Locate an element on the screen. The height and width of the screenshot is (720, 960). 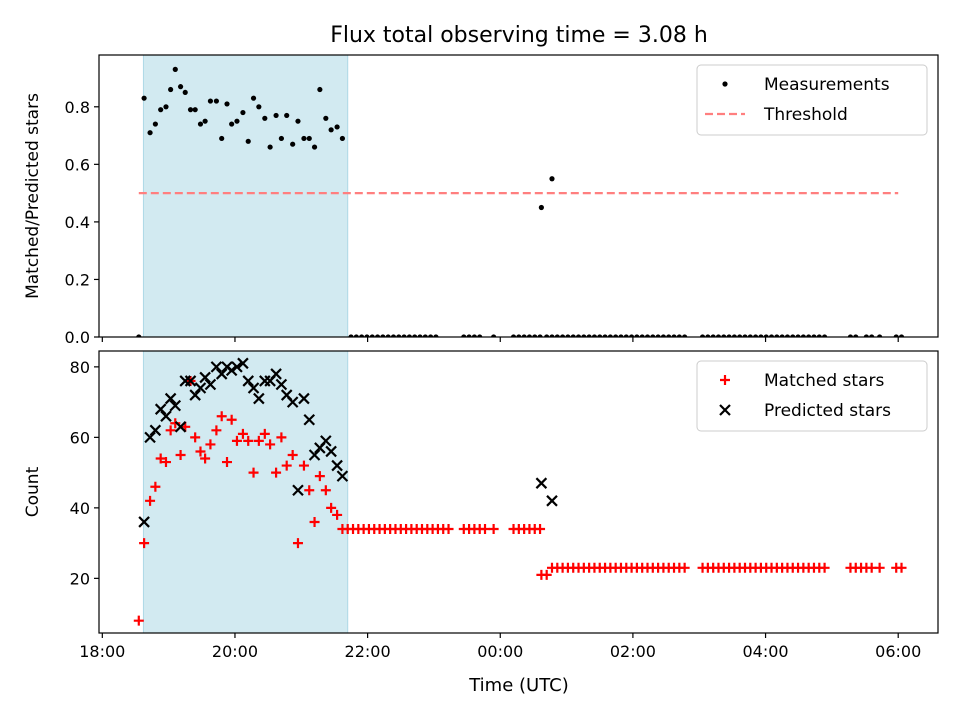
x-tick-label: 04:00 is located at coordinates (766, 651).